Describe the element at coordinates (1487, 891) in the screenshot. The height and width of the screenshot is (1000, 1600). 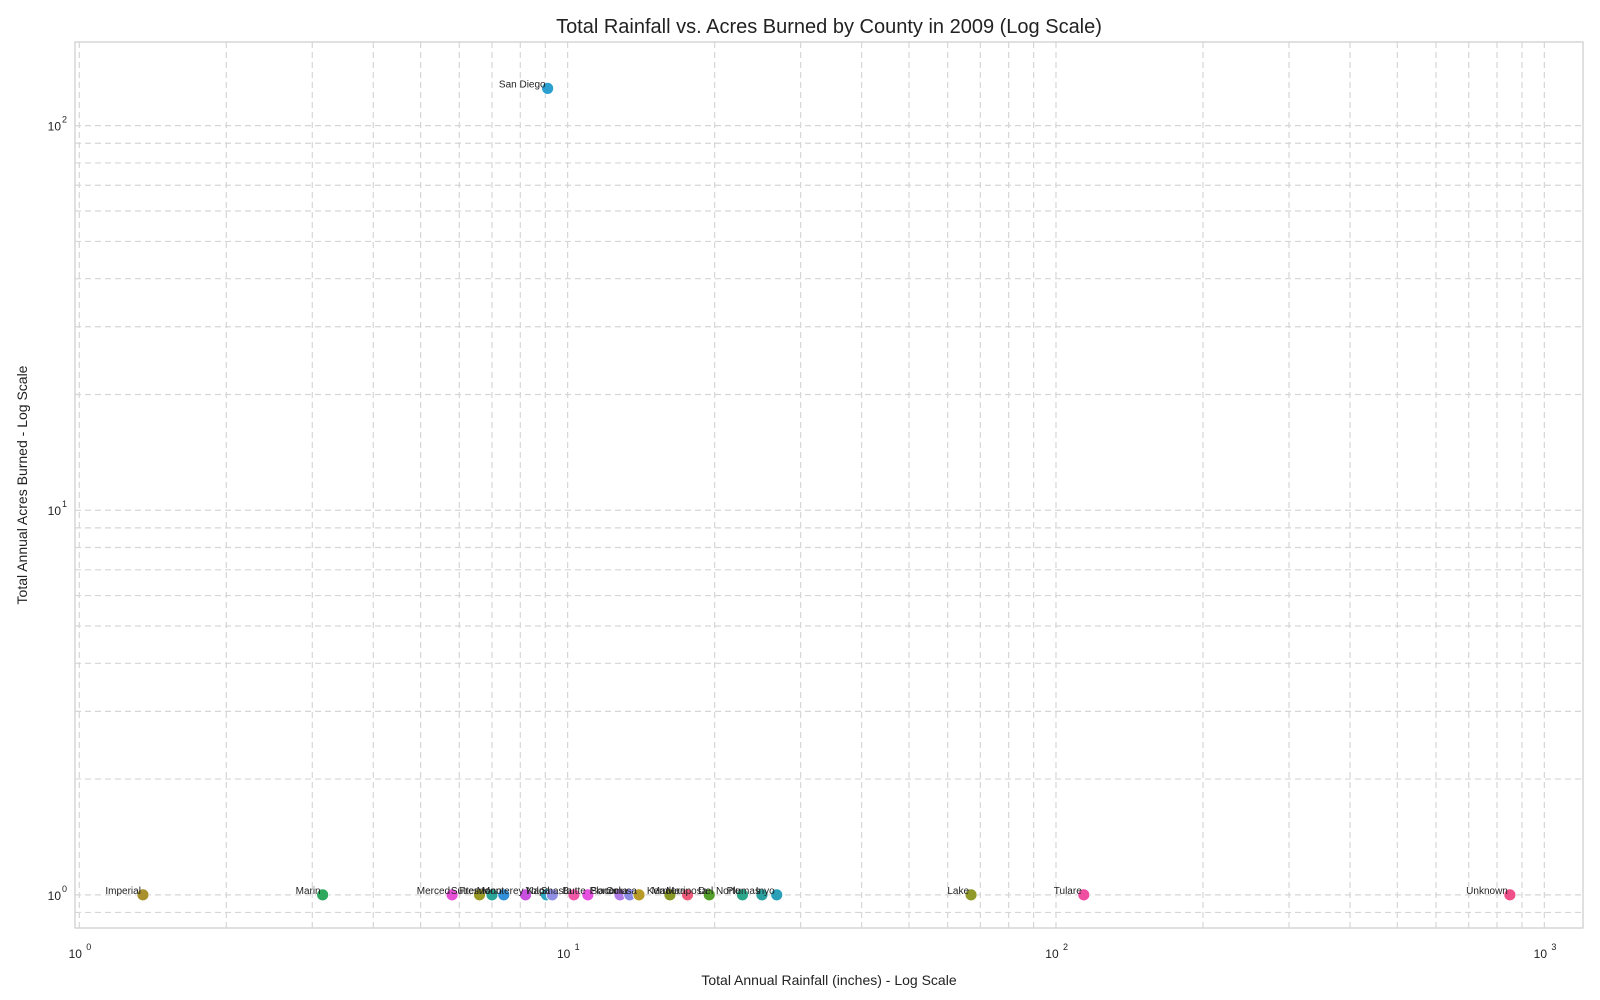
I see `data-point-label: Unknown` at that location.